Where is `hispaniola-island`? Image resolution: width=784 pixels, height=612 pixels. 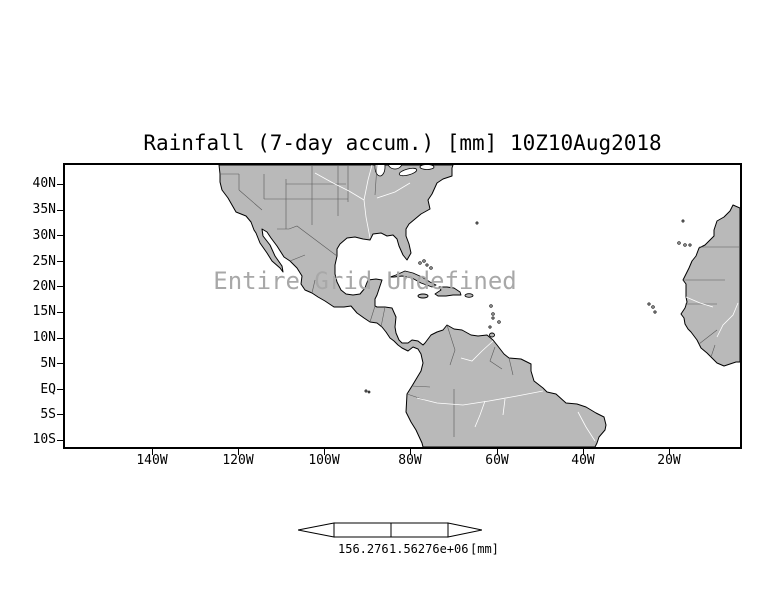 hispaniola-island is located at coordinates (448, 291).